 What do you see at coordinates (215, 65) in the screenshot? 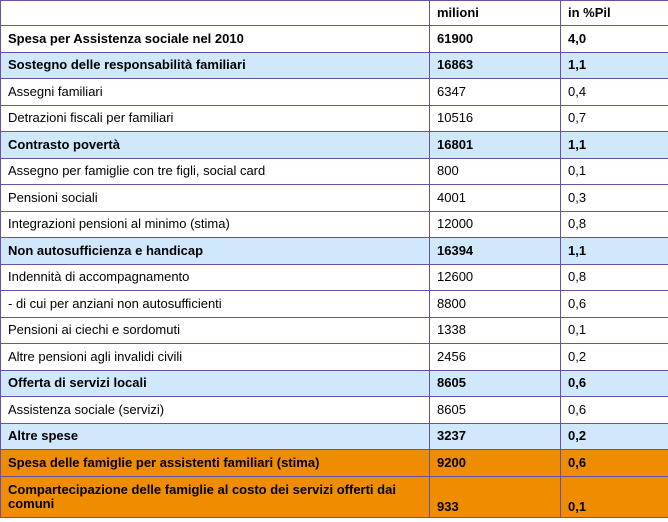
I see `row-label: Sostegno delle responsabilità familiari` at bounding box center [215, 65].